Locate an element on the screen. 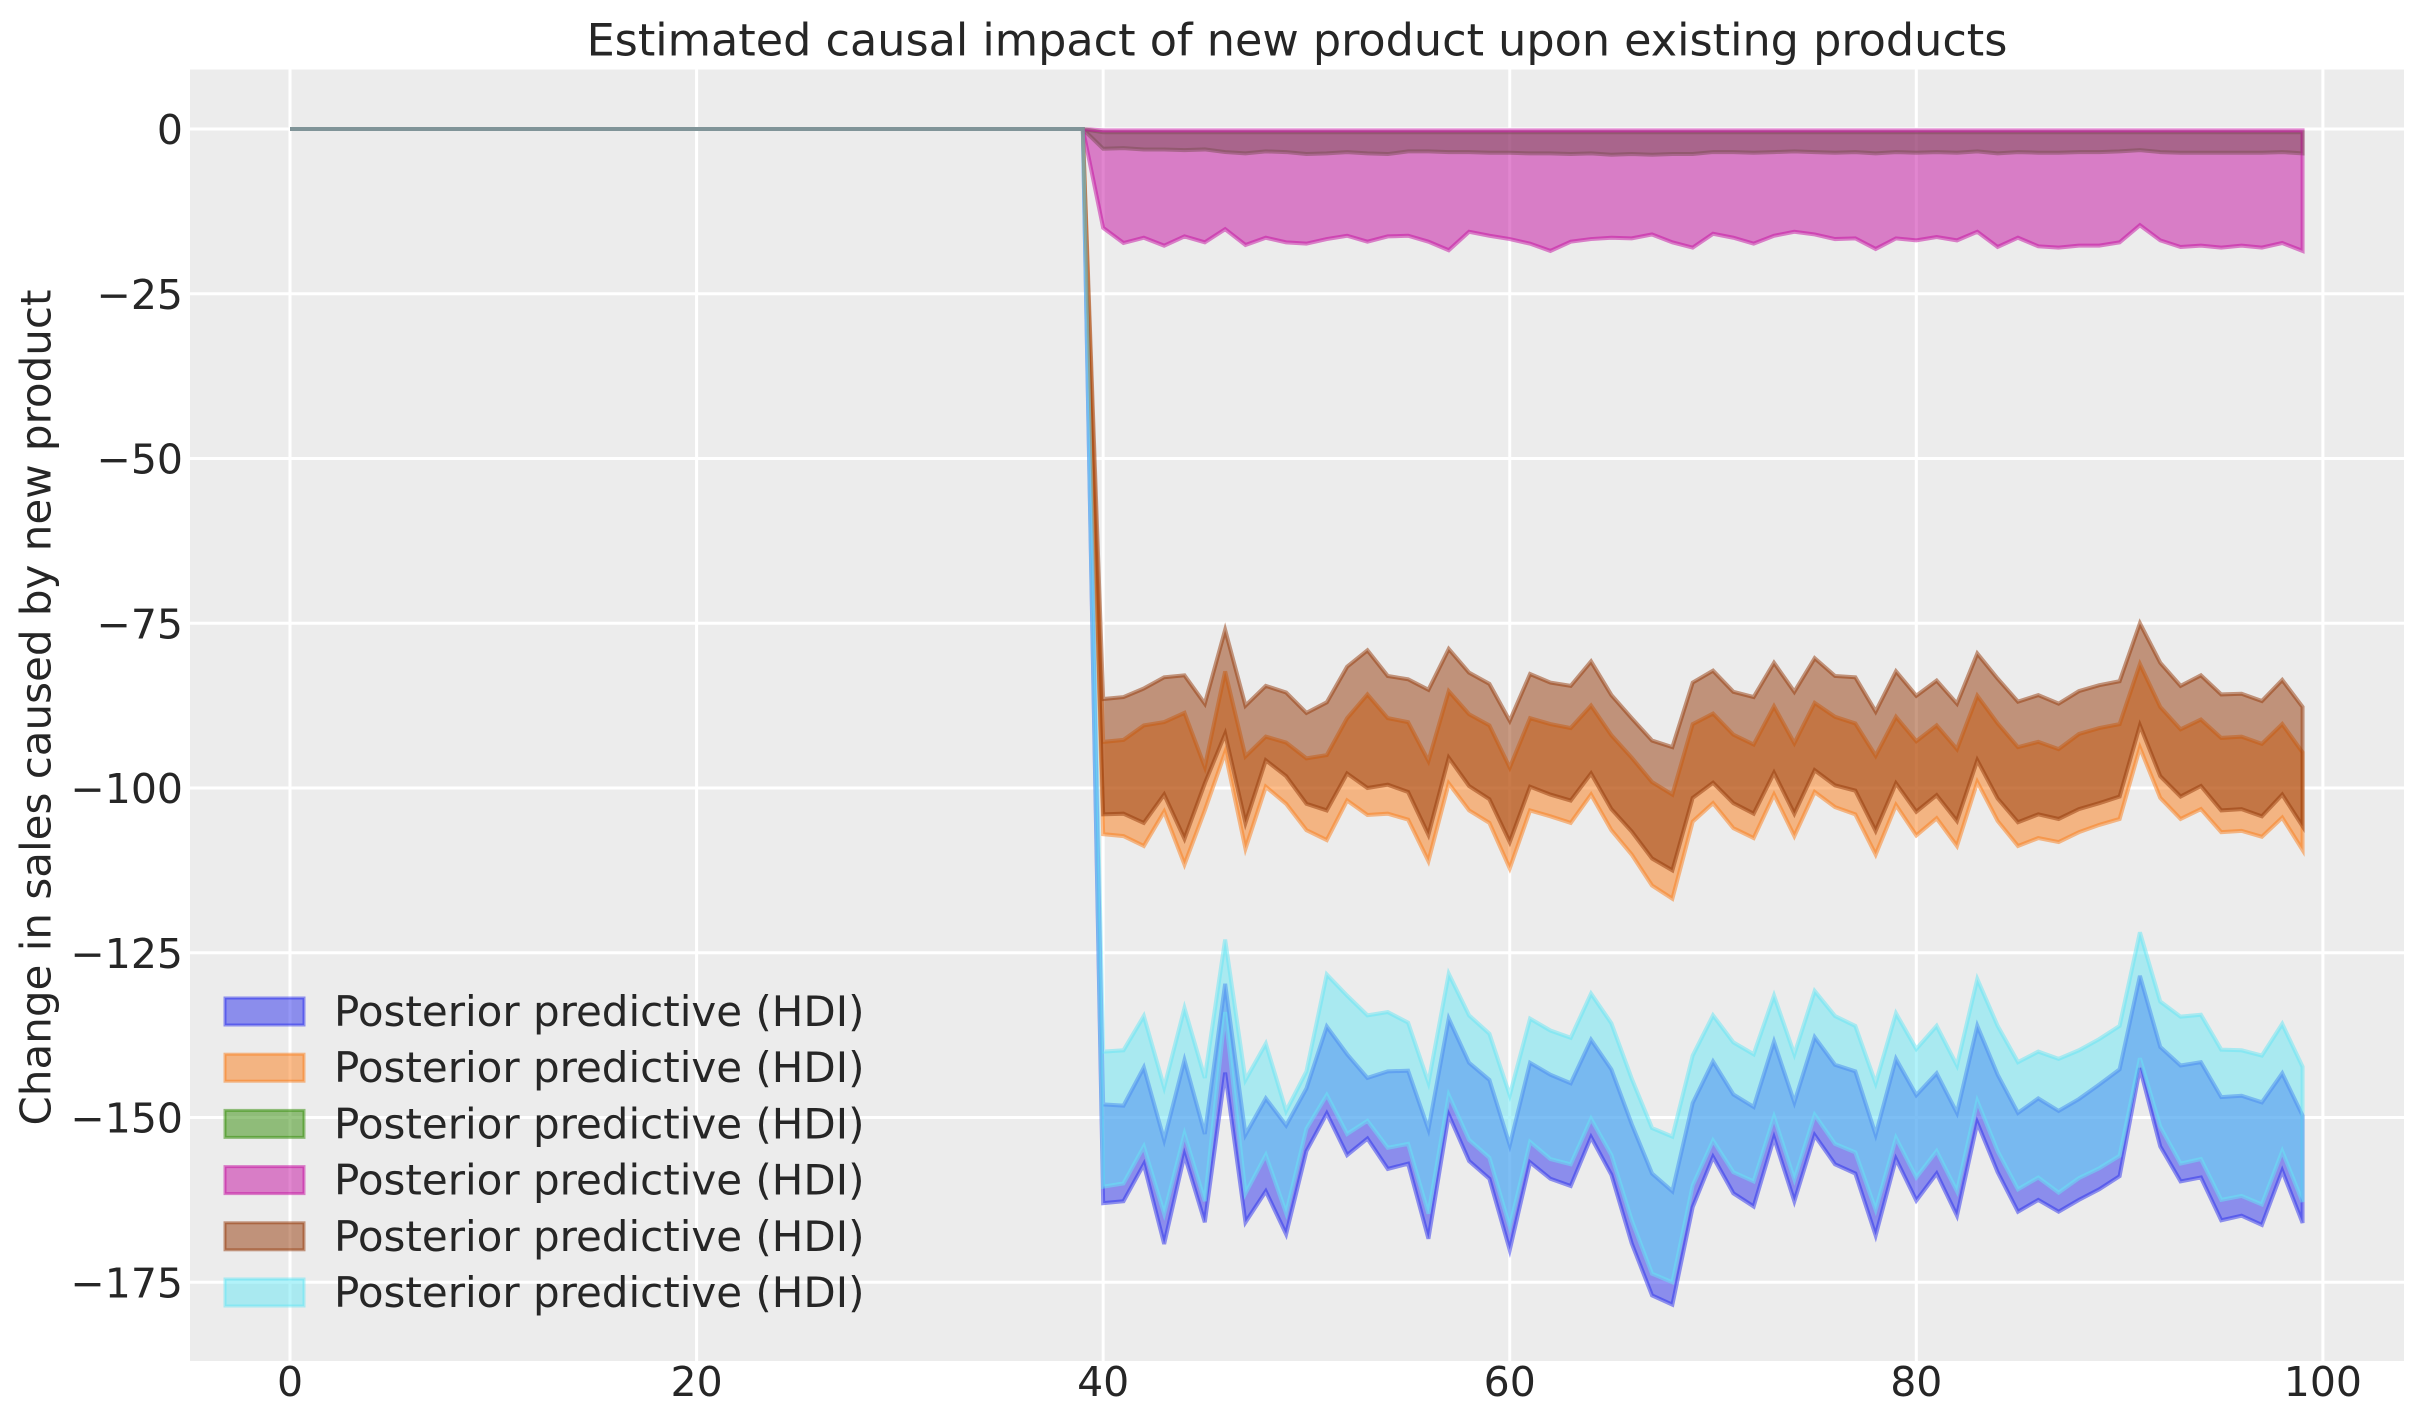 The image size is (2423, 1423). y-tick-label--175: −175 is located at coordinates (126, 1283).